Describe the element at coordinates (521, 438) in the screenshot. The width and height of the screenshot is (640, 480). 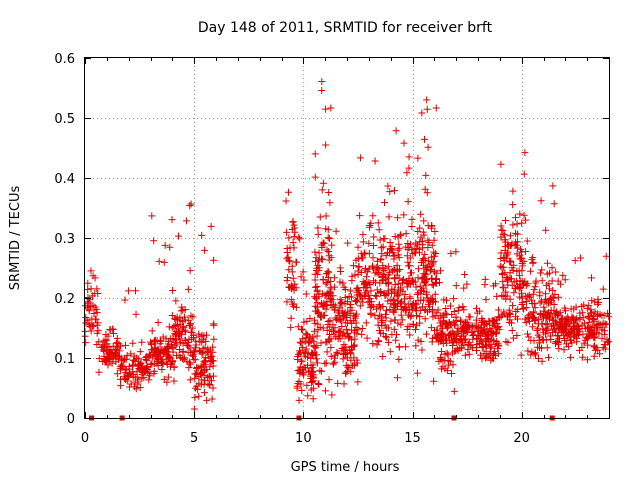
I see `x-tick-label: 20` at that location.